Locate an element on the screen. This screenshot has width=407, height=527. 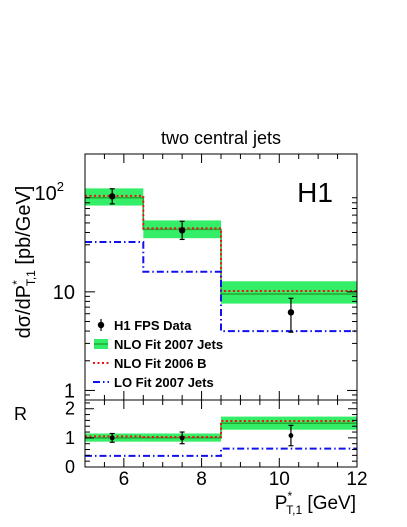
y-axis-label: dσ/dP*T,1 [pb/GeV] is located at coordinates (24, 262).